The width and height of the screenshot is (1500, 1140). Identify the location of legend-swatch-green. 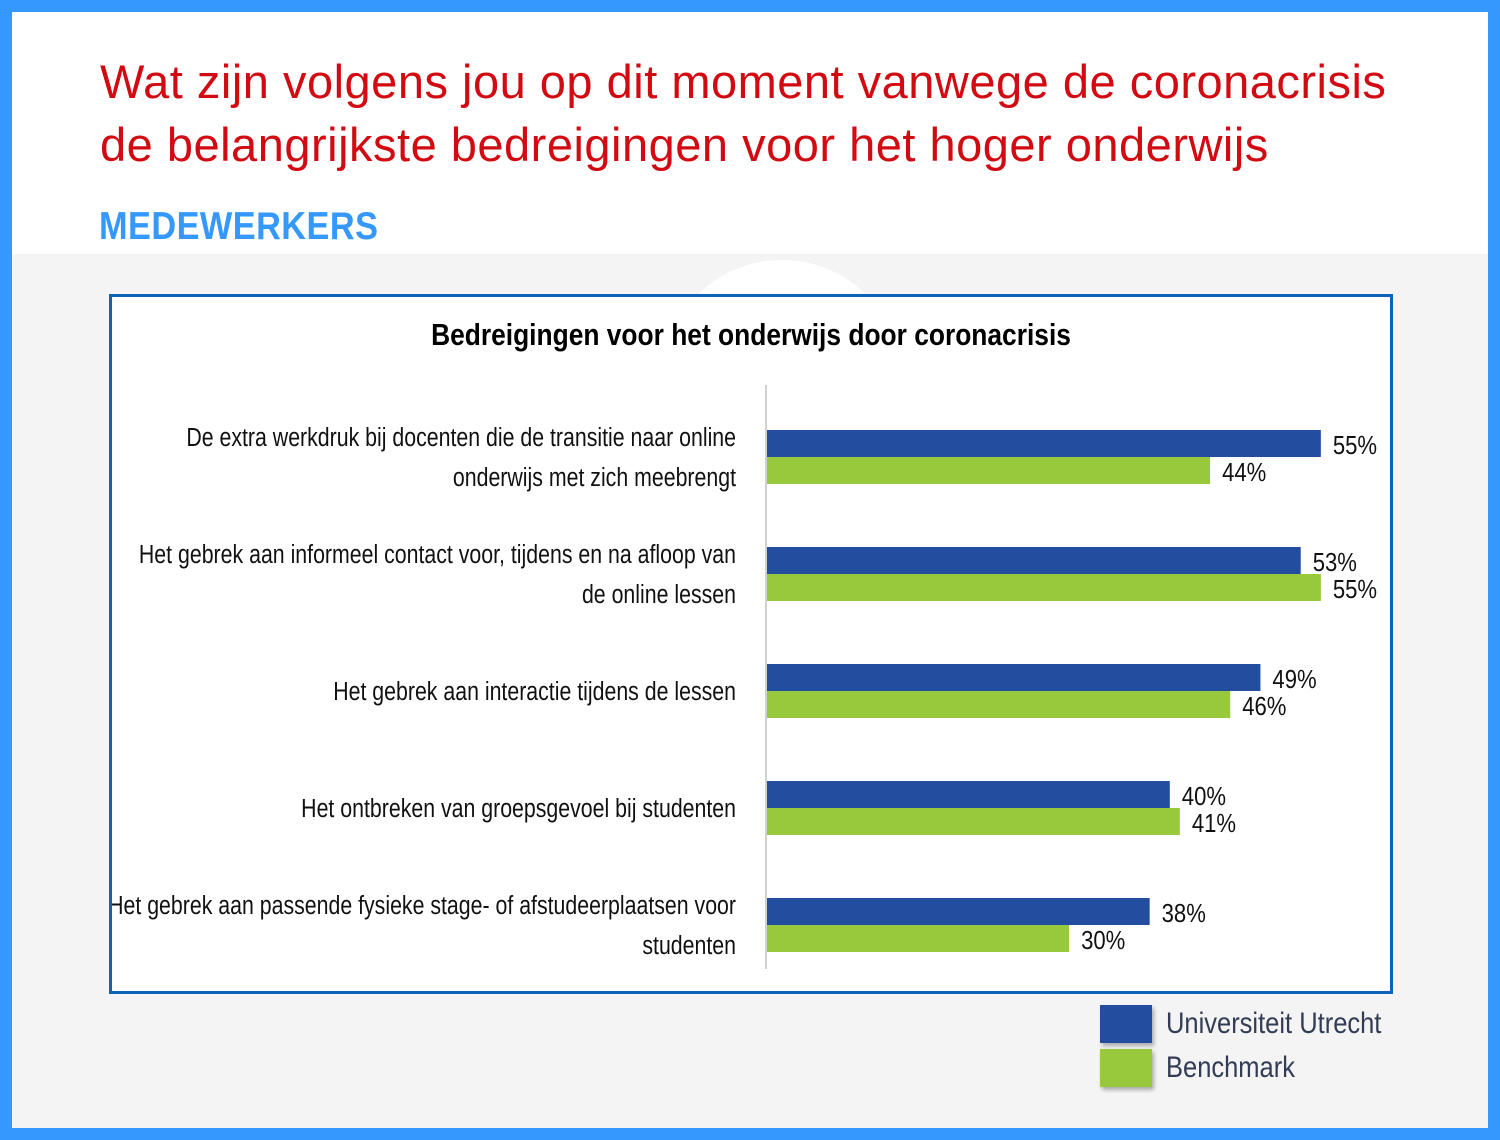
(1126, 1068).